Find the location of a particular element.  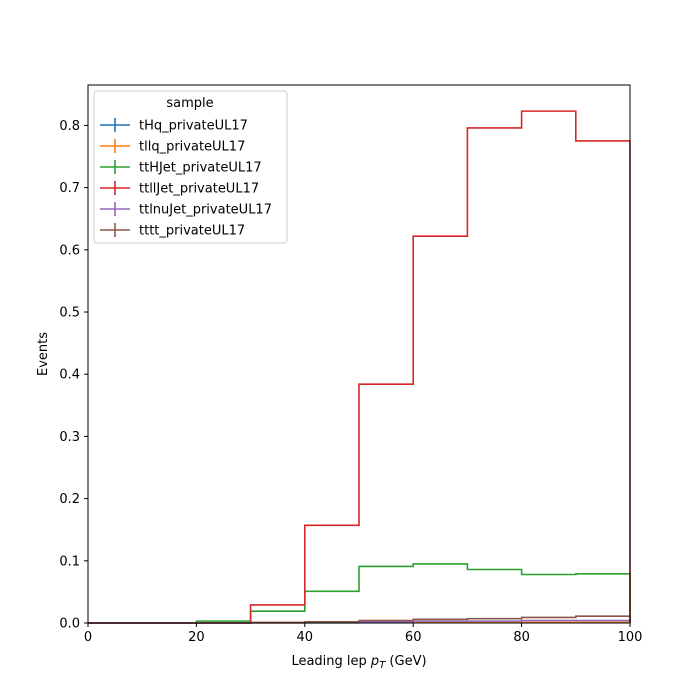

y-axis: 0.0 0.1 0.2 0.3 0.4 0.5 0.6 0.7 0.8 is located at coordinates (73, 375).